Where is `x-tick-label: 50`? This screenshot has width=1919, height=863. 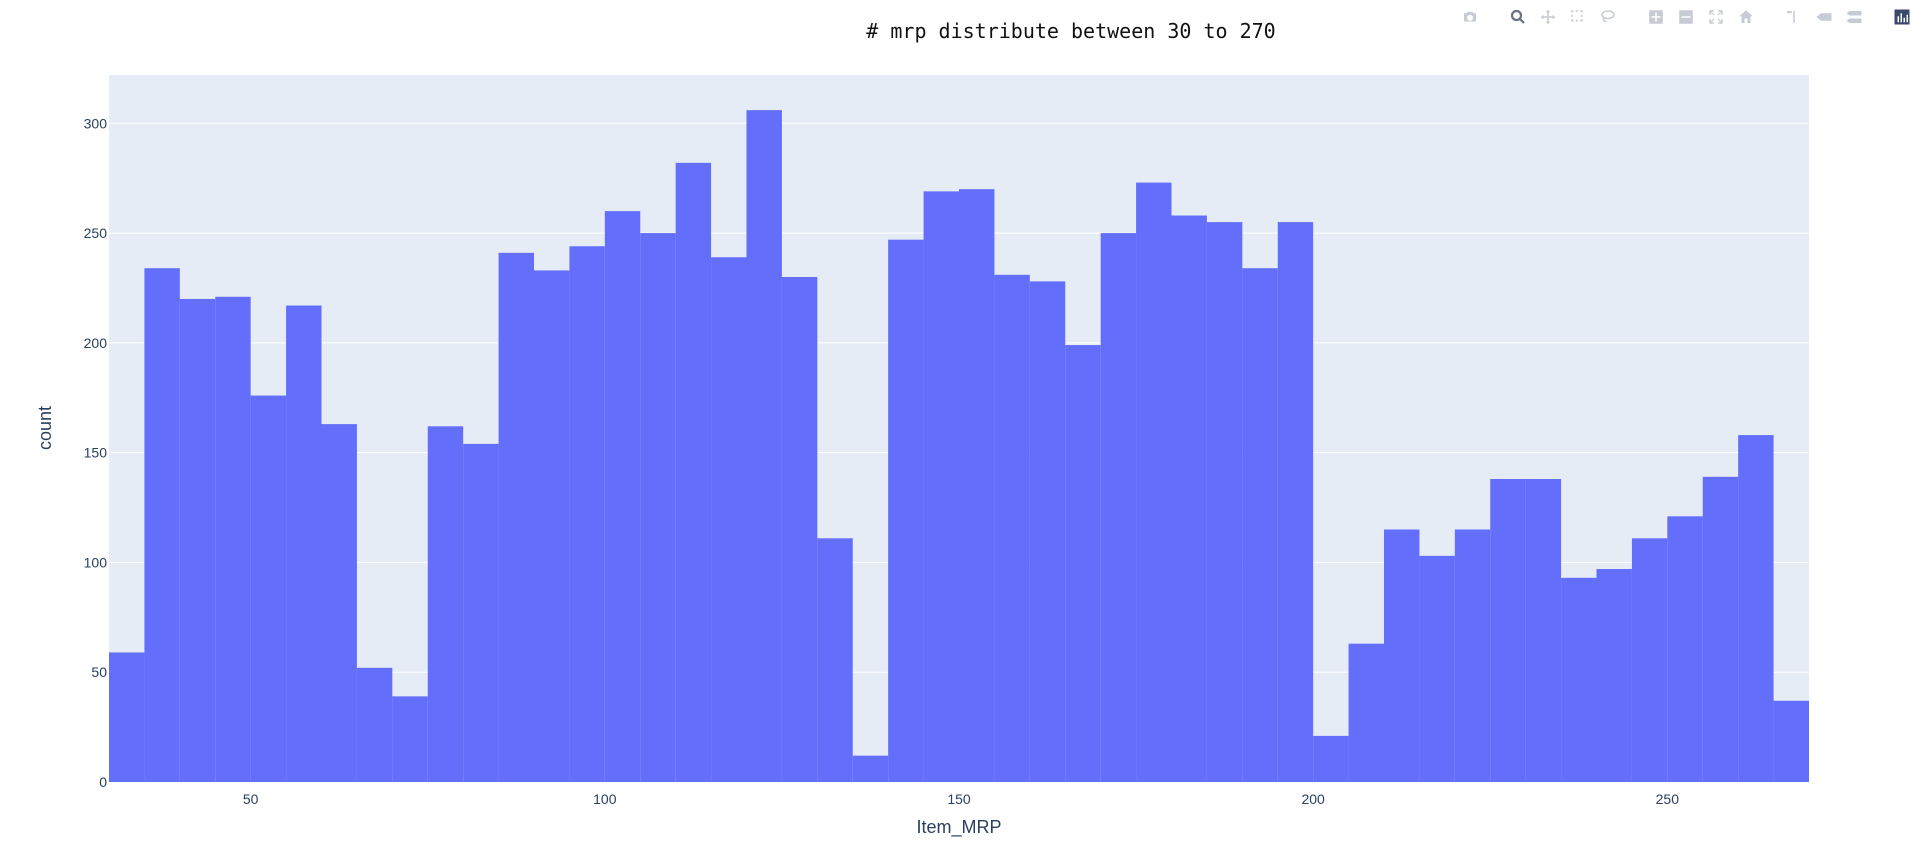 x-tick-label: 50 is located at coordinates (251, 799).